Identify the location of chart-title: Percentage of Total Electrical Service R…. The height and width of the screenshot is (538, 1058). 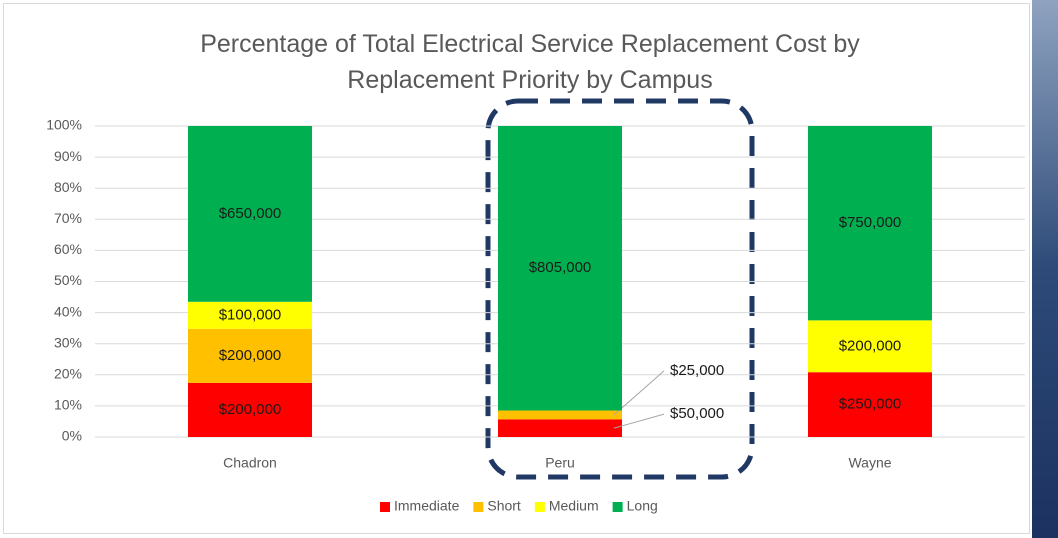
(530, 62).